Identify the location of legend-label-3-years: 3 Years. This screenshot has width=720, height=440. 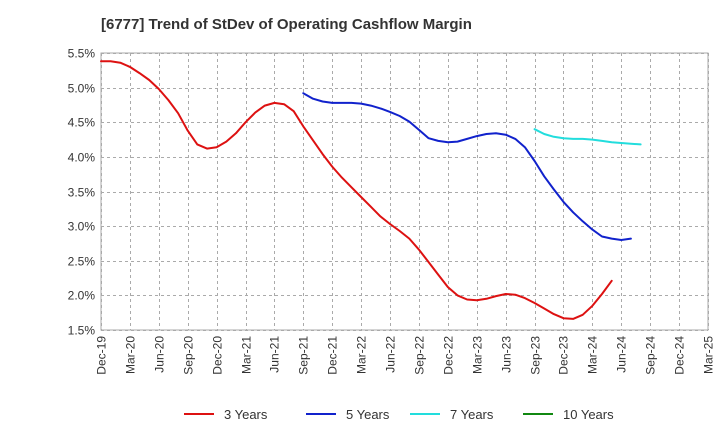
(246, 414).